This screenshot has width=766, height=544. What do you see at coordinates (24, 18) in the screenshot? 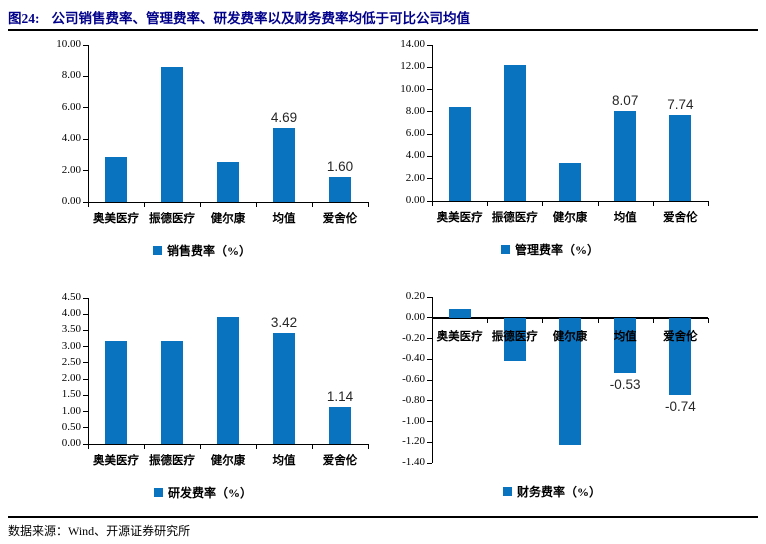
I see `figure-number-label: 图24:` at bounding box center [24, 18].